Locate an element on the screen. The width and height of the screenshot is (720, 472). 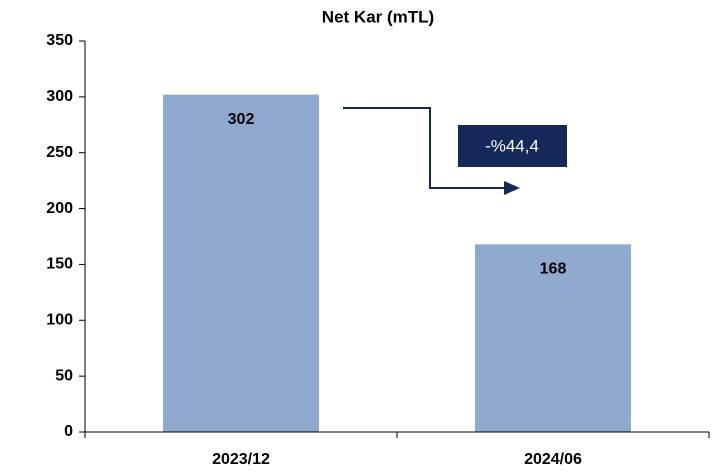
data-label: 168 is located at coordinates (553, 269).